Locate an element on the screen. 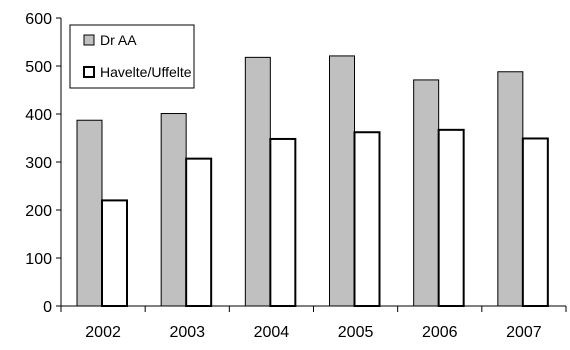 This screenshot has height=350, width=570. y-tick-label: 400 is located at coordinates (38, 115).